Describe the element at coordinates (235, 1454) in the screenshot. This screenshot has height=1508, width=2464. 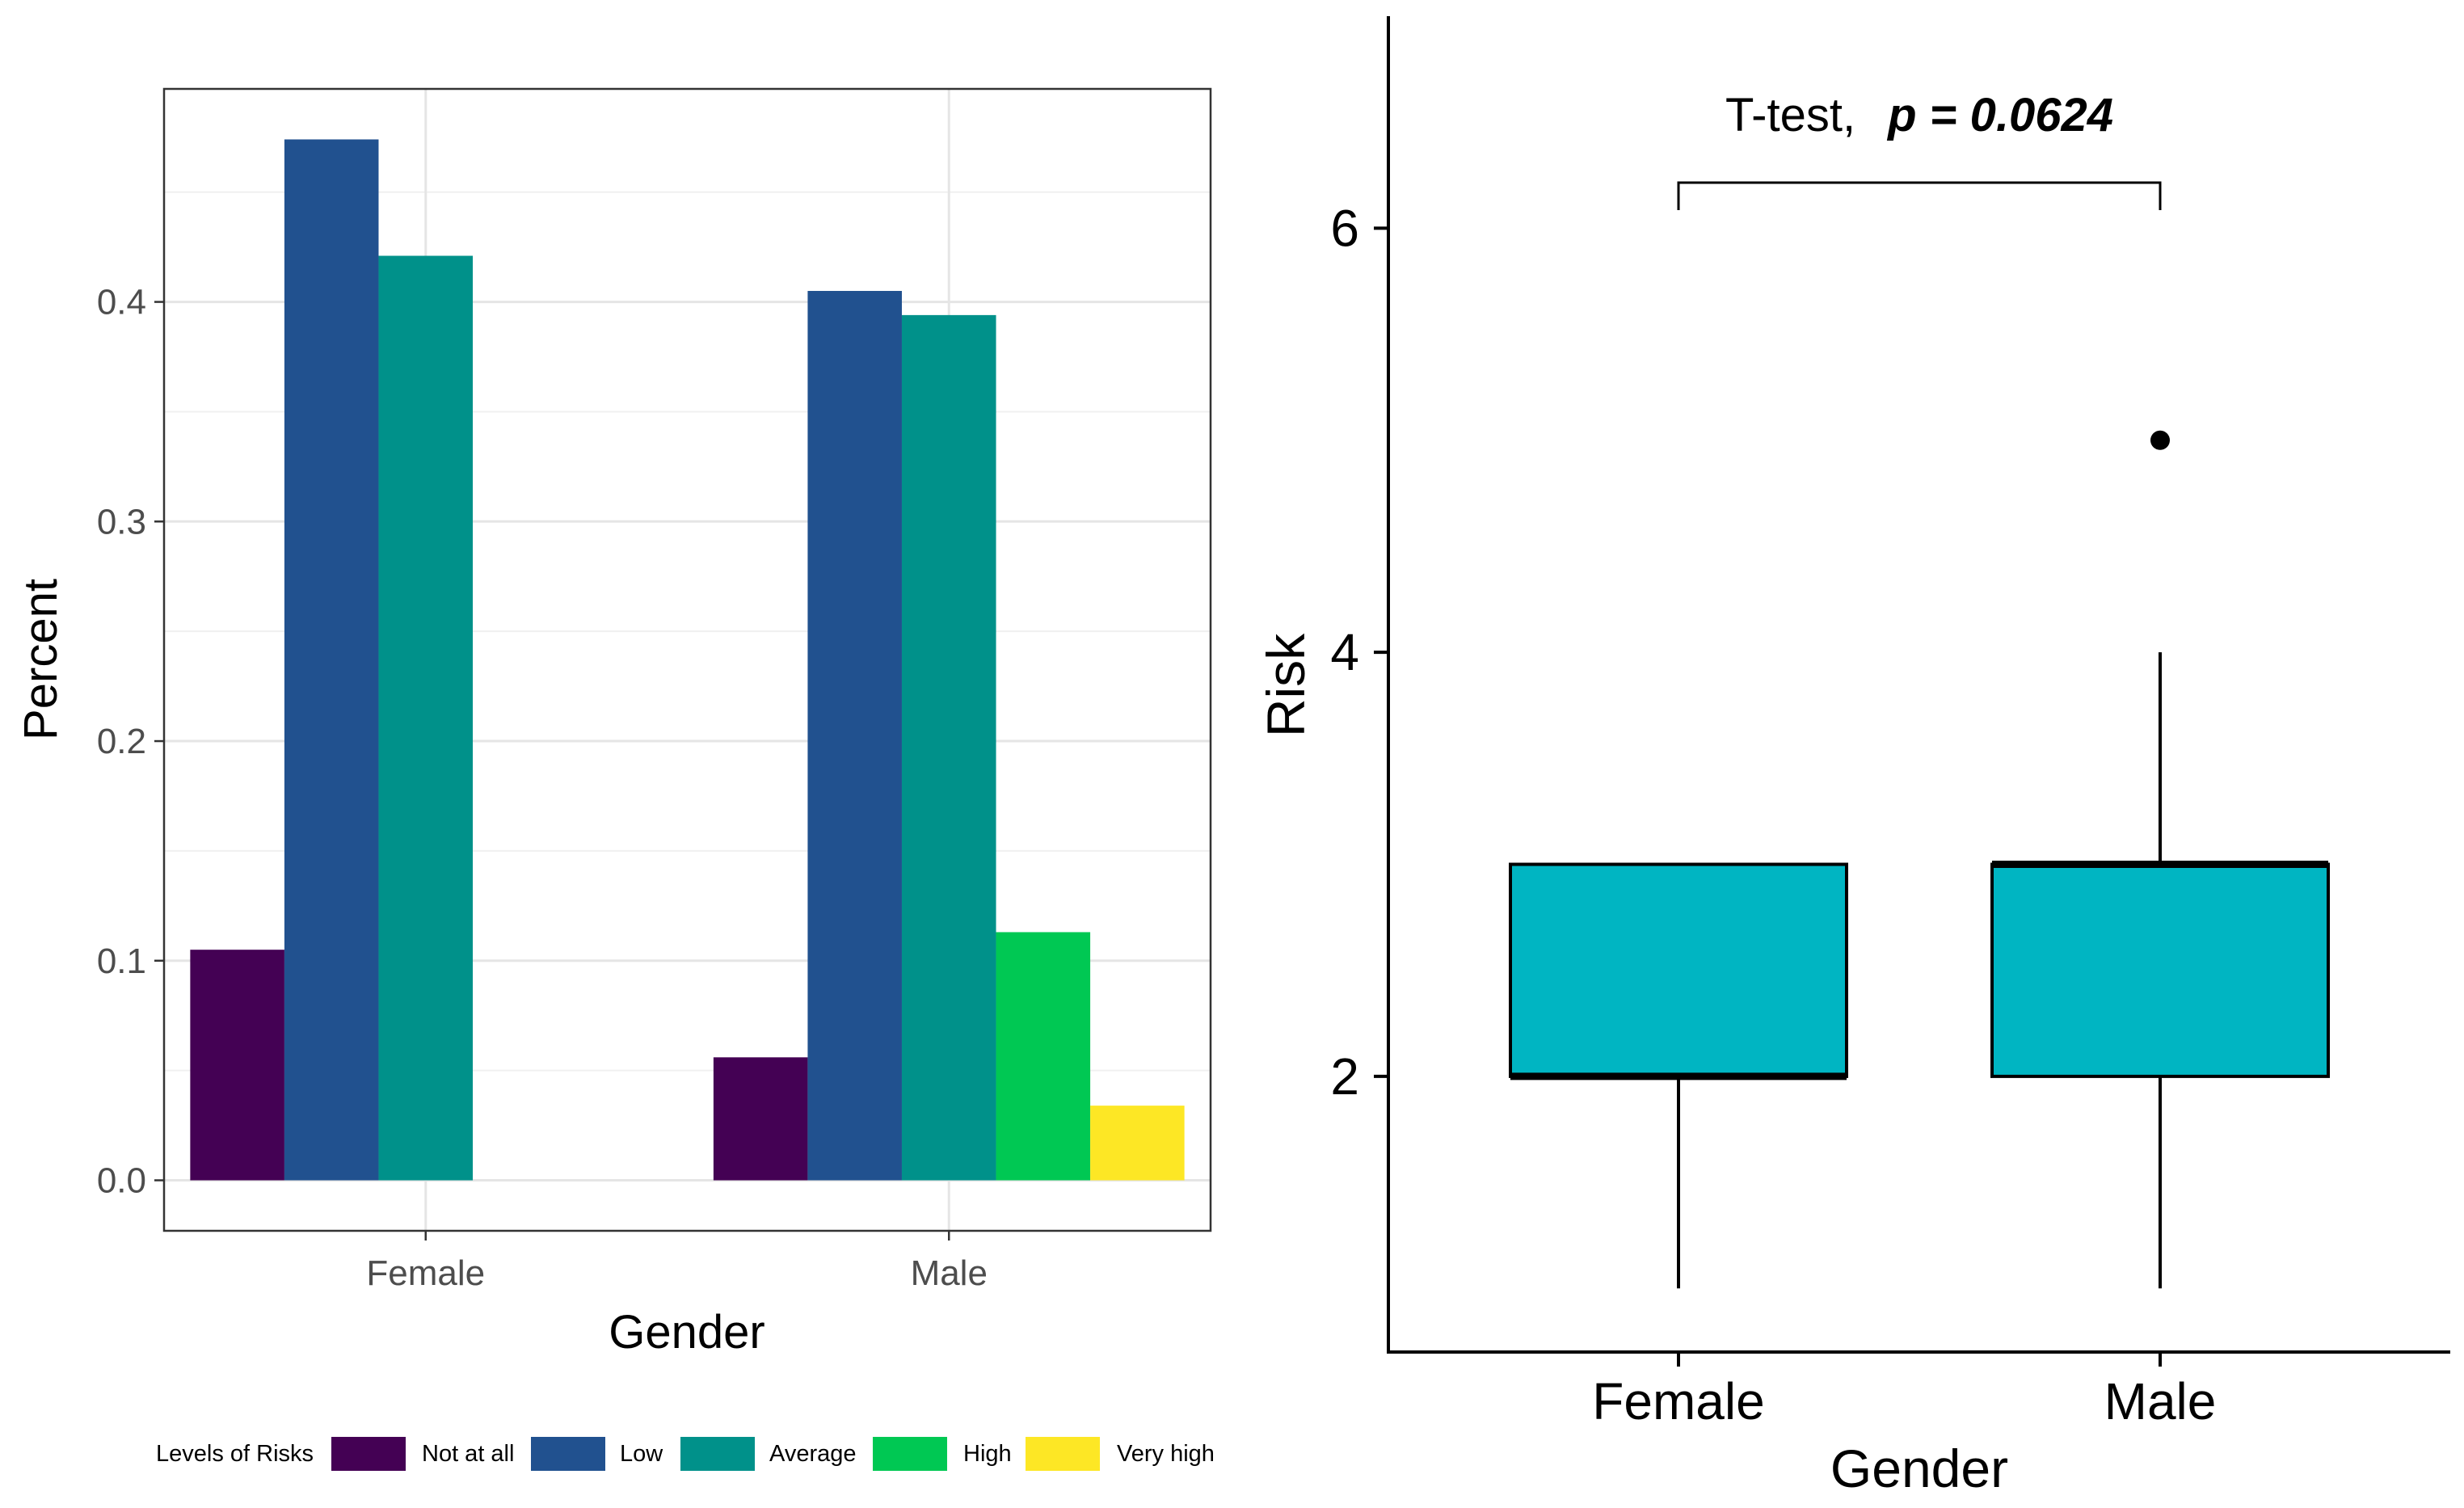
I see `legend-title: Levels of Risks` at that location.